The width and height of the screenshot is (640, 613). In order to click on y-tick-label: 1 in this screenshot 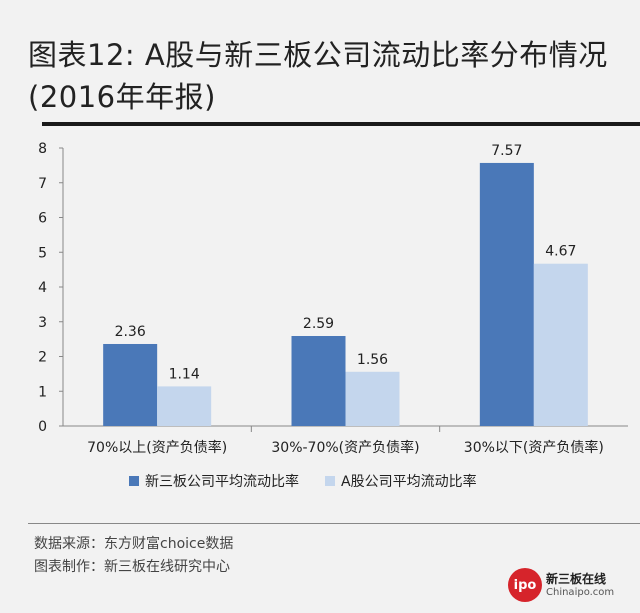, I will do `click(42, 392)`.